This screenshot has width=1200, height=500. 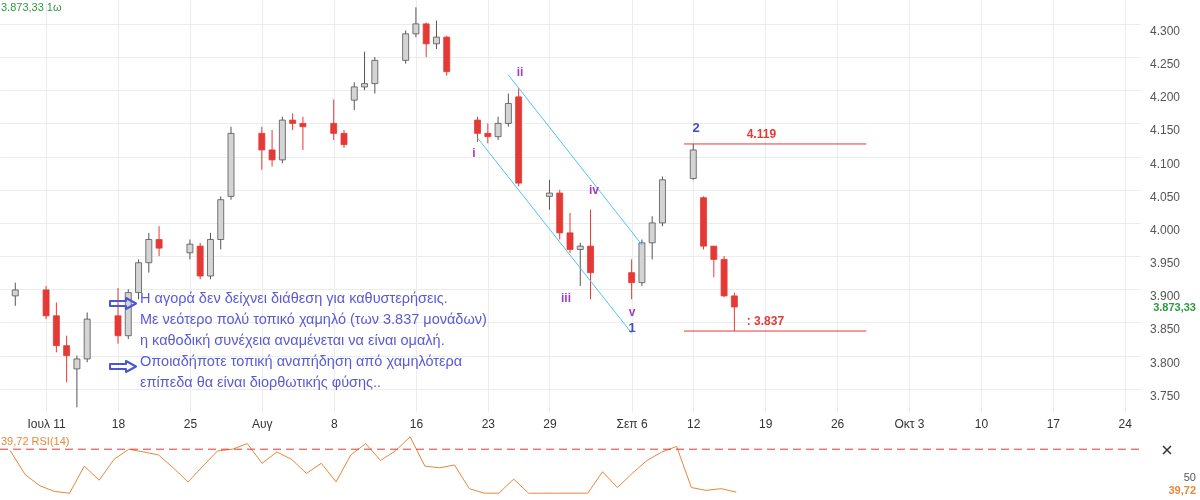 I want to click on y-tick-label: 4.250, so click(x=1165, y=64).